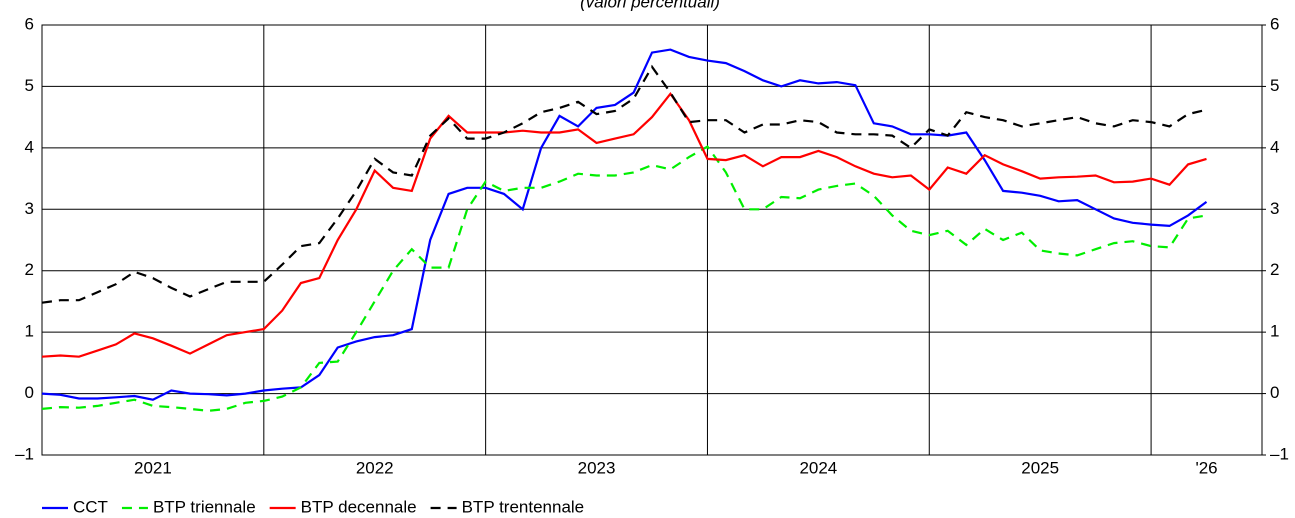 This screenshot has height=518, width=1295. Describe the element at coordinates (818, 467) in the screenshot. I see `x-tick-label: 2024` at that location.